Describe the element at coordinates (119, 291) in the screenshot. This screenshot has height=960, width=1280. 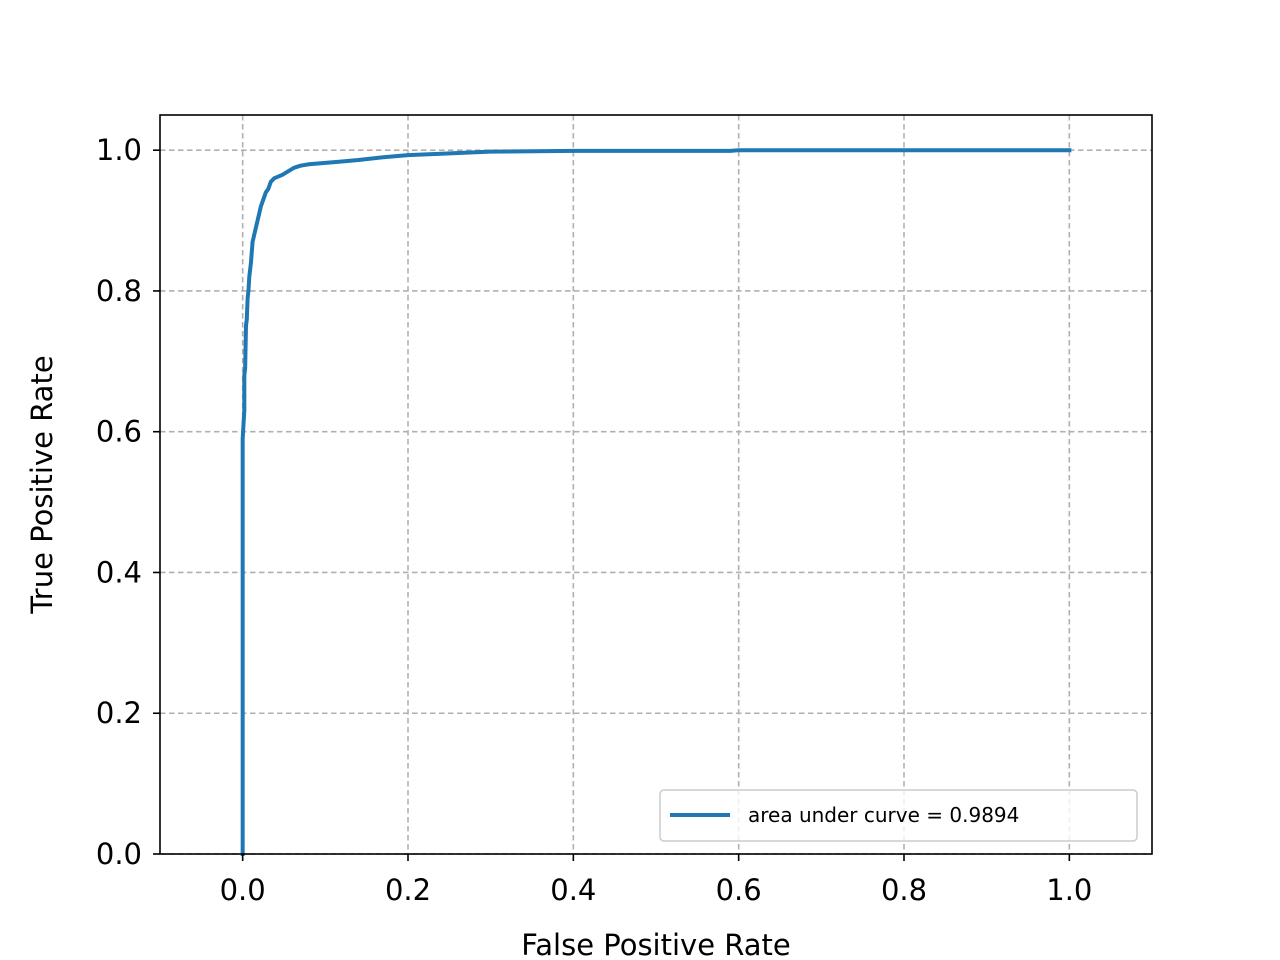
I see `y-tick-label: 0.8` at that location.